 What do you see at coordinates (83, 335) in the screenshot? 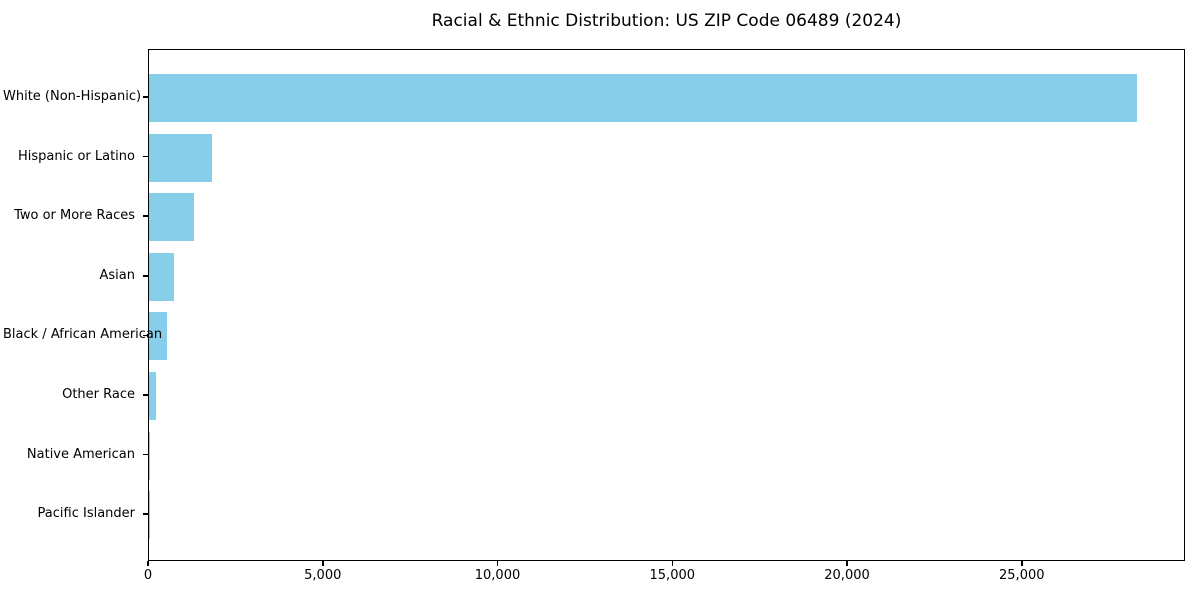
I see `ytick-label-black-african-american: Black / African American` at bounding box center [83, 335].